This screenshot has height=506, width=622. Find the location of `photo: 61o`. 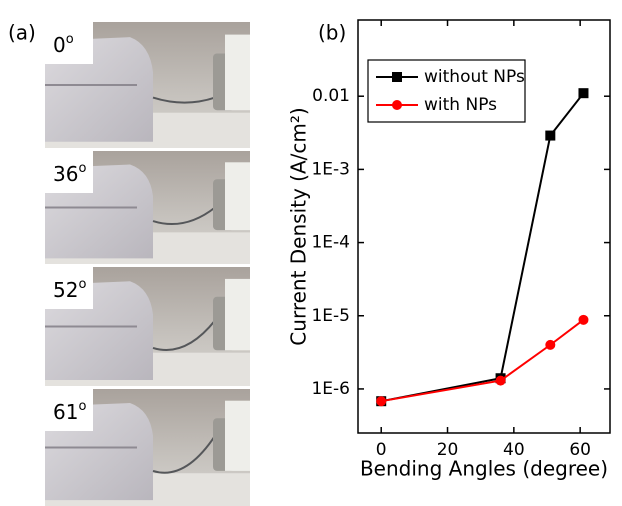

photo: 61o is located at coordinates (147, 447).